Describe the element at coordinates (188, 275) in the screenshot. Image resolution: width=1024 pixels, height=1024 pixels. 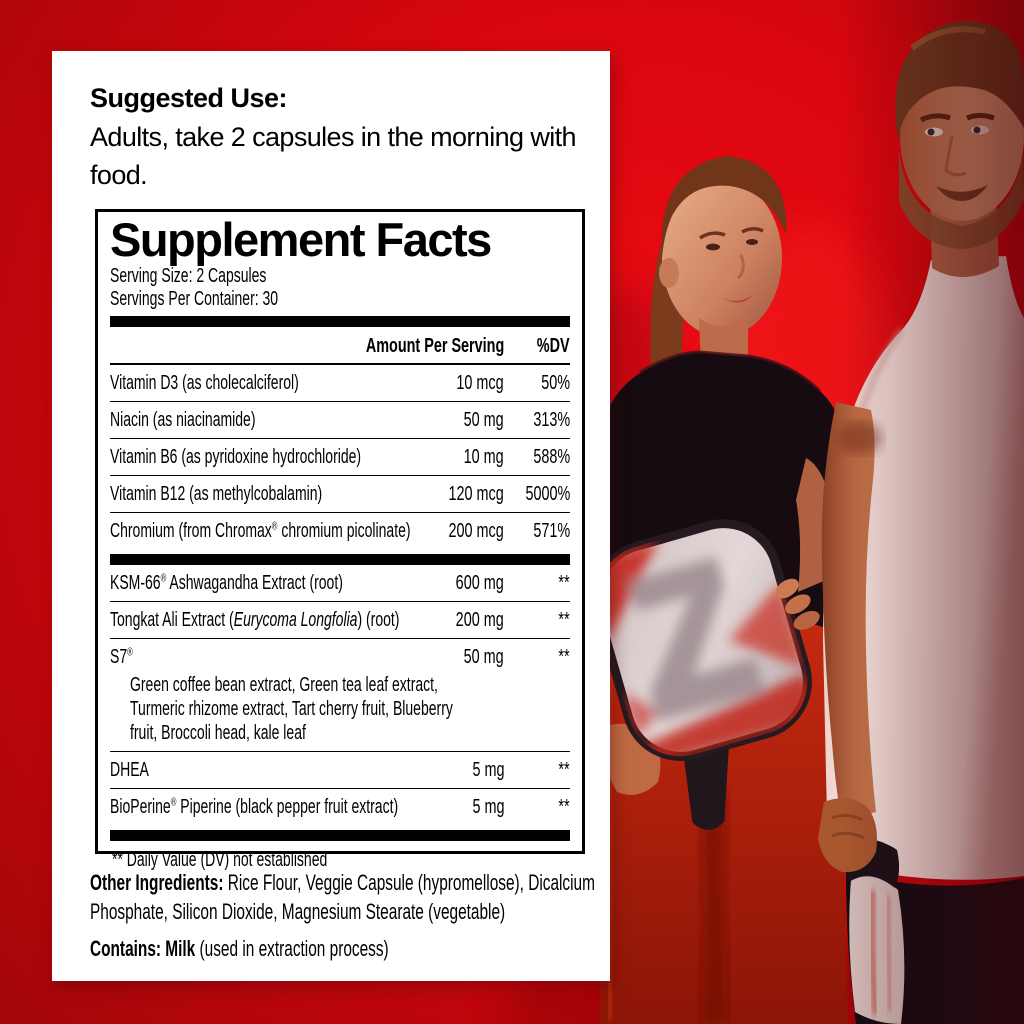
I see `serving-size: Serving Size: 2 Capsules` at that location.